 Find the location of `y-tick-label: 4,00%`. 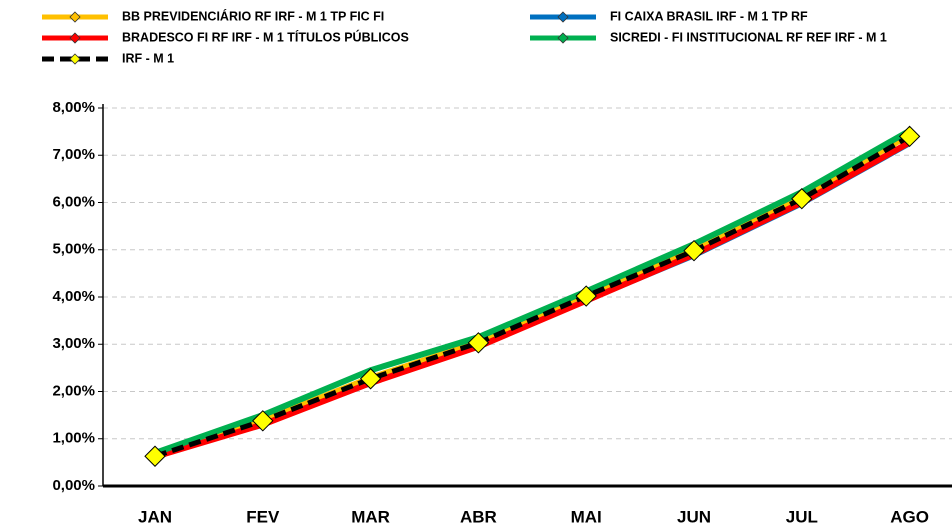

y-tick-label: 4,00% is located at coordinates (73, 296).